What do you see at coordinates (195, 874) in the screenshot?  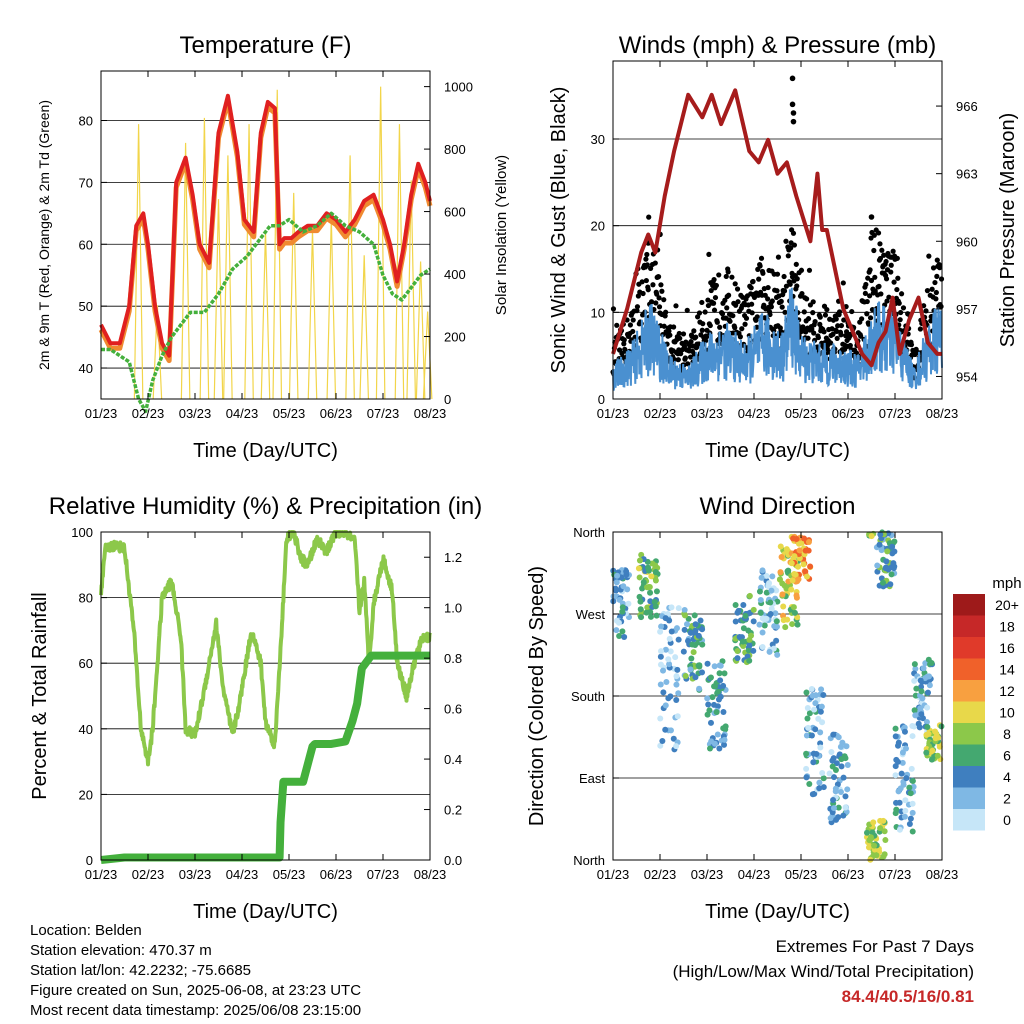 I see `x-tick-label: 03/23` at bounding box center [195, 874].